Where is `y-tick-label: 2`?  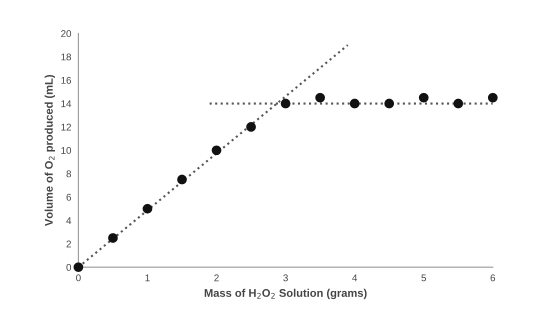
y-tick-label: 2 is located at coordinates (68, 244).